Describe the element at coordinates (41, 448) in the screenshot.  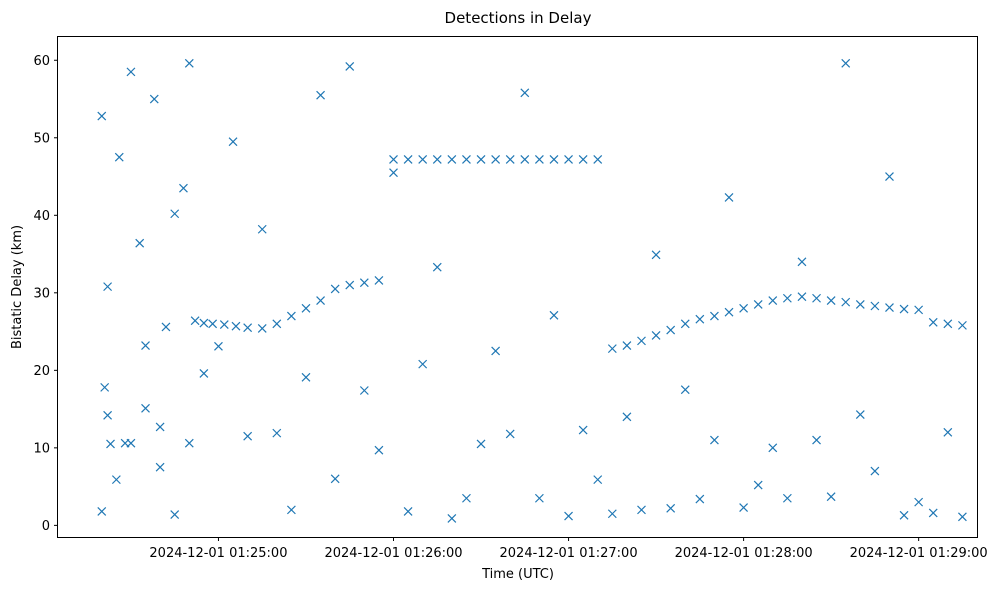
I see `y-tick-label: 10` at that location.